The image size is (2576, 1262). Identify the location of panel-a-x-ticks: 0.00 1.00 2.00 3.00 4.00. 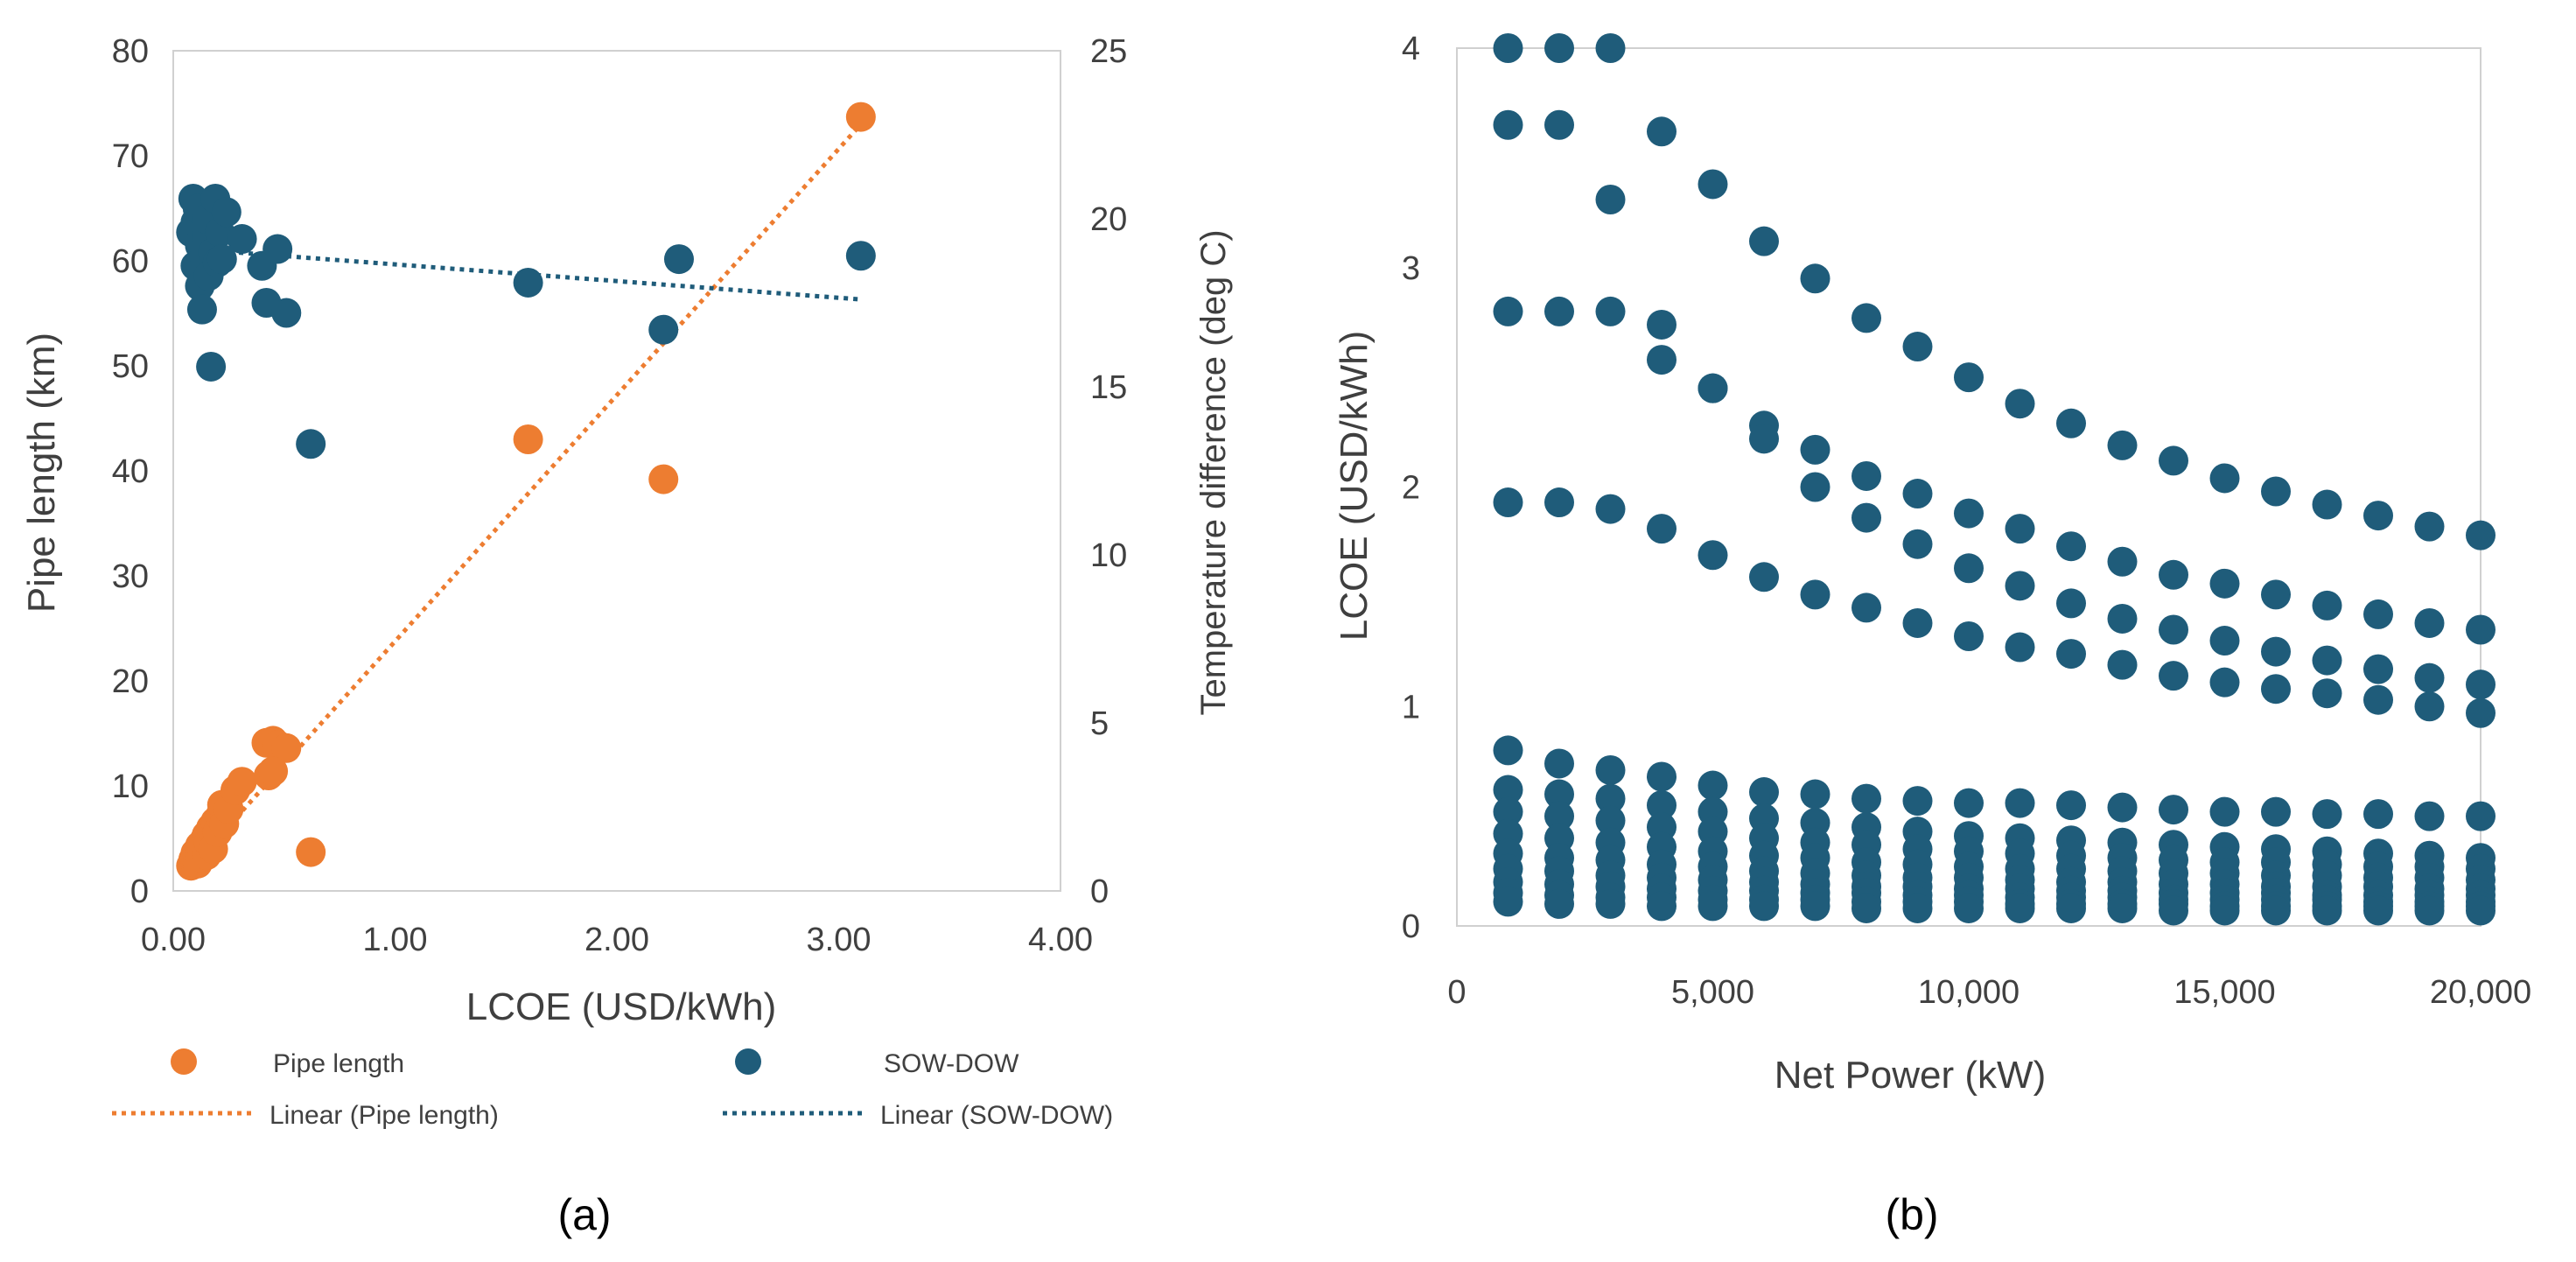
(617, 940).